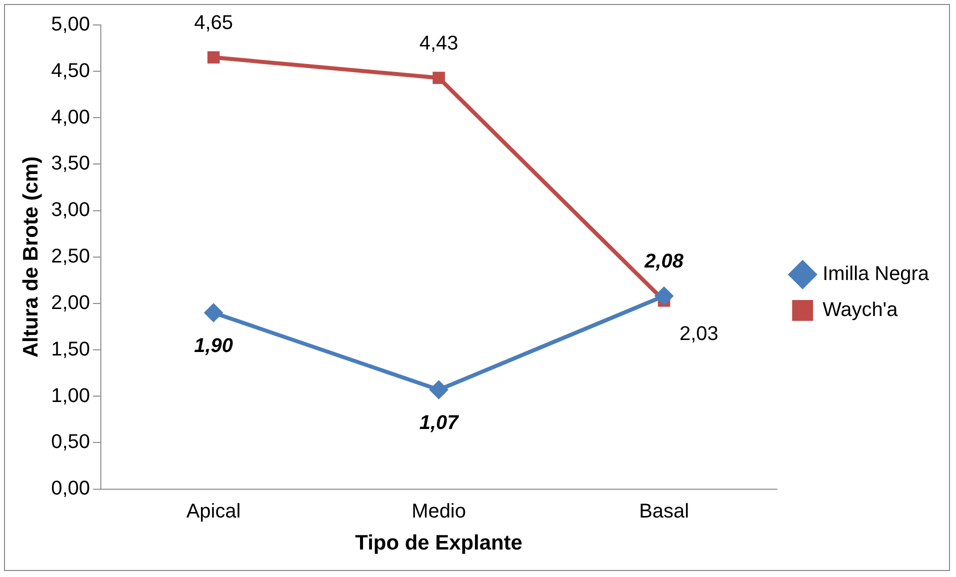 This screenshot has width=956, height=577. What do you see at coordinates (876, 274) in the screenshot?
I see `legend-label: Imilla Negra` at bounding box center [876, 274].